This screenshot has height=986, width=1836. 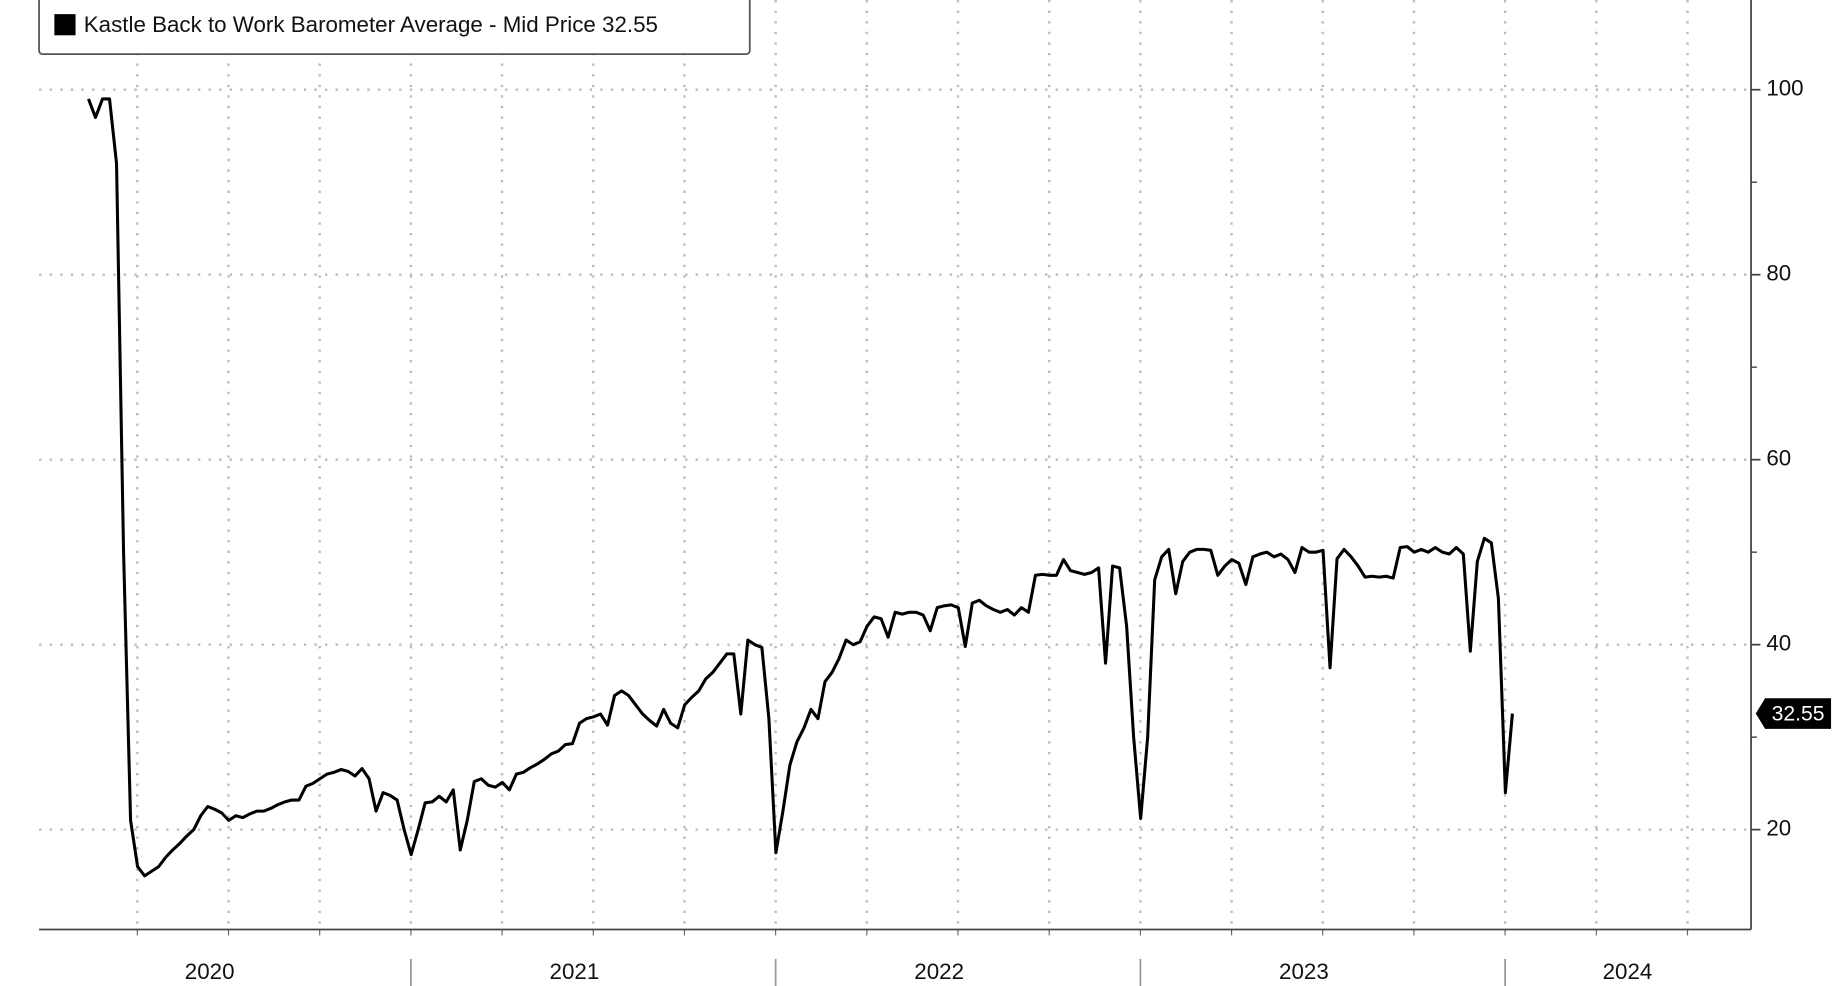 I want to click on y-tick-label: 60, so click(x=1778, y=458).